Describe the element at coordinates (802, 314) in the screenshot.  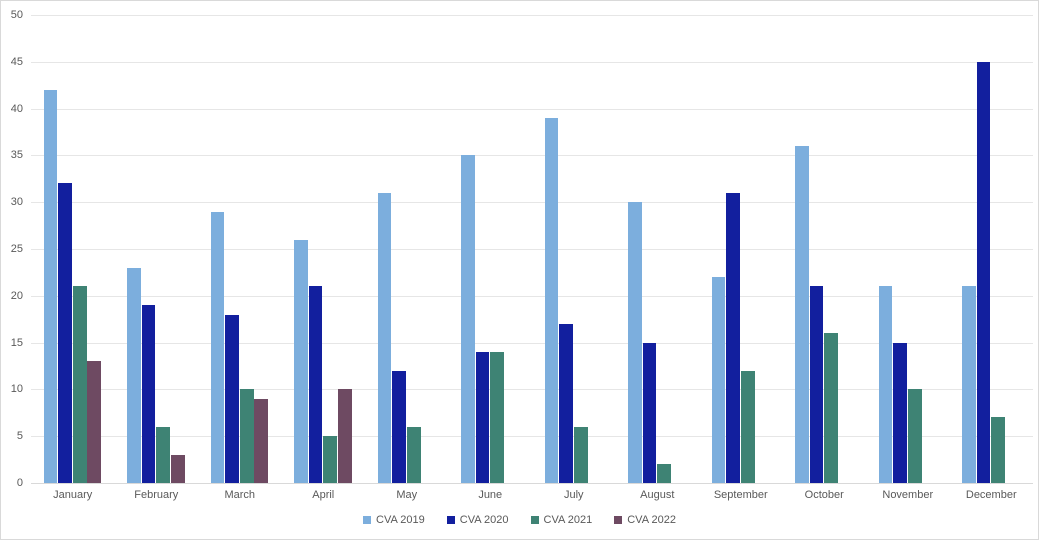
I see `bar-cva-2019-october` at that location.